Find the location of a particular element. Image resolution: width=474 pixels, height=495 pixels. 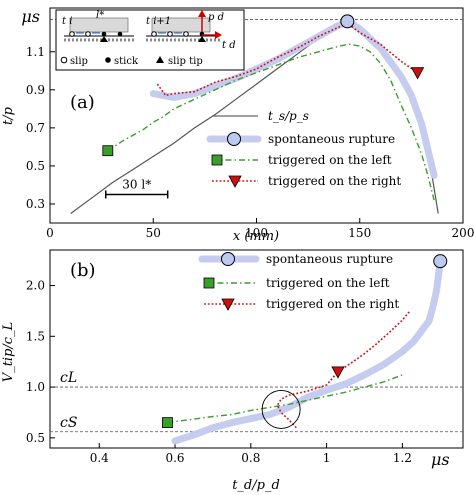

legend-b-left: triggered on the left is located at coordinates (328, 283).